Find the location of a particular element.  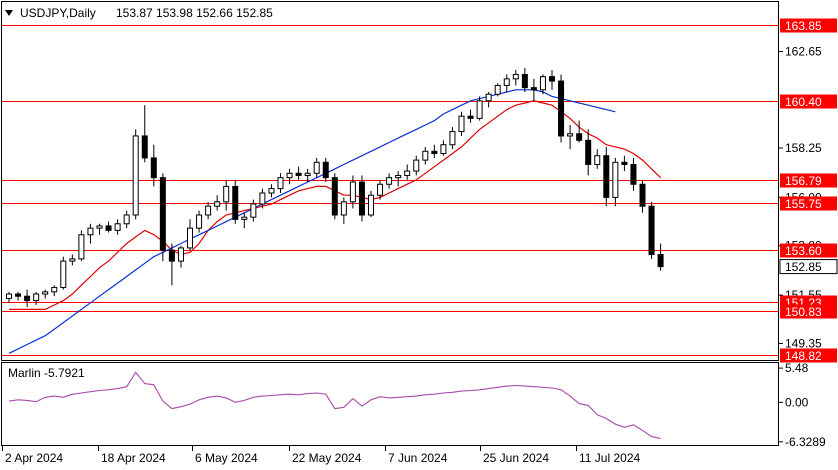

level-label: 156.79 is located at coordinates (803, 181).